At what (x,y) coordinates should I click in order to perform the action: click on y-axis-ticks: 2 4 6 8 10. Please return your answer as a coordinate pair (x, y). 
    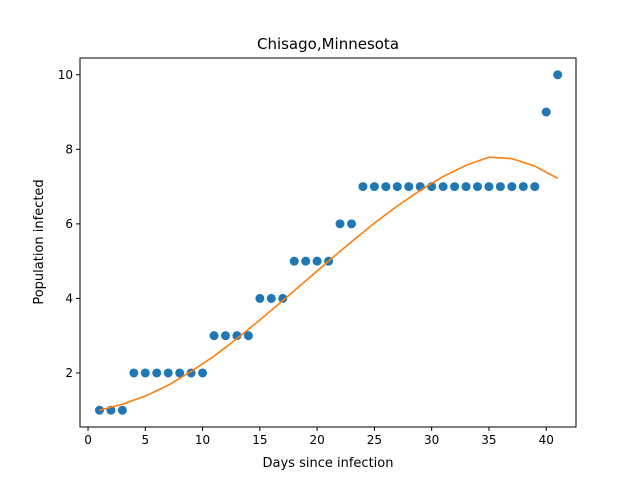
    Looking at the image, I should click on (69, 224).